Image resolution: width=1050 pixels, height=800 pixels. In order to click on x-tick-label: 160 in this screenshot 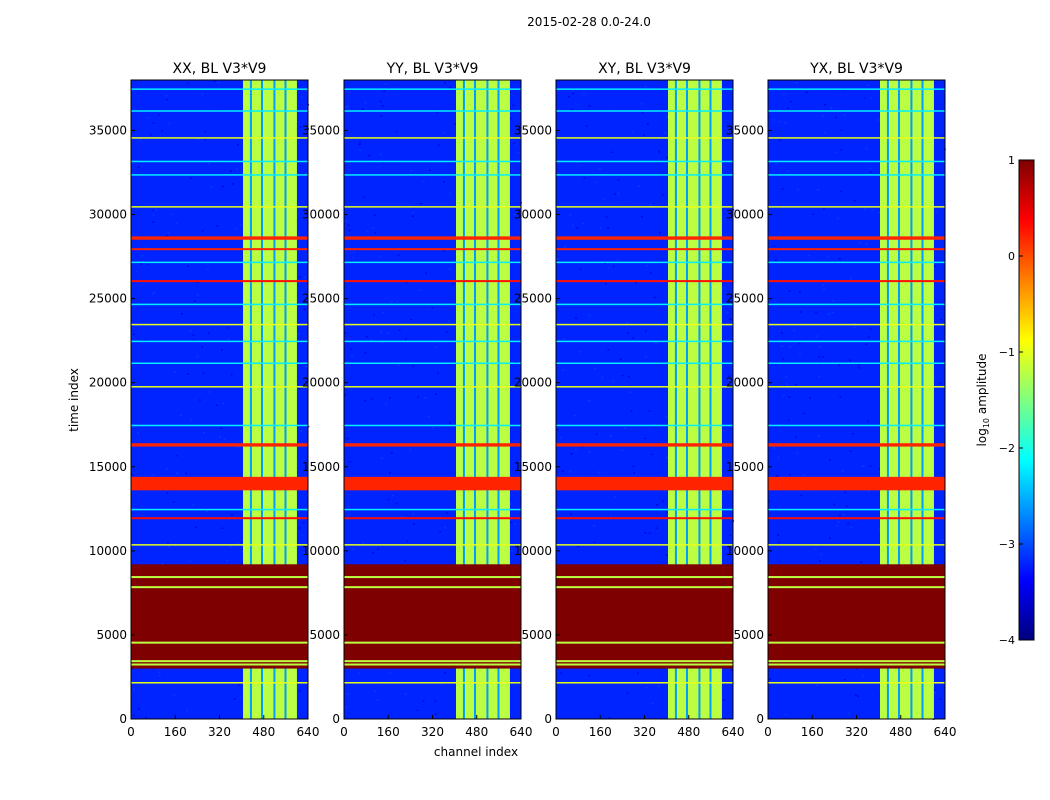, I will do `click(600, 732)`.